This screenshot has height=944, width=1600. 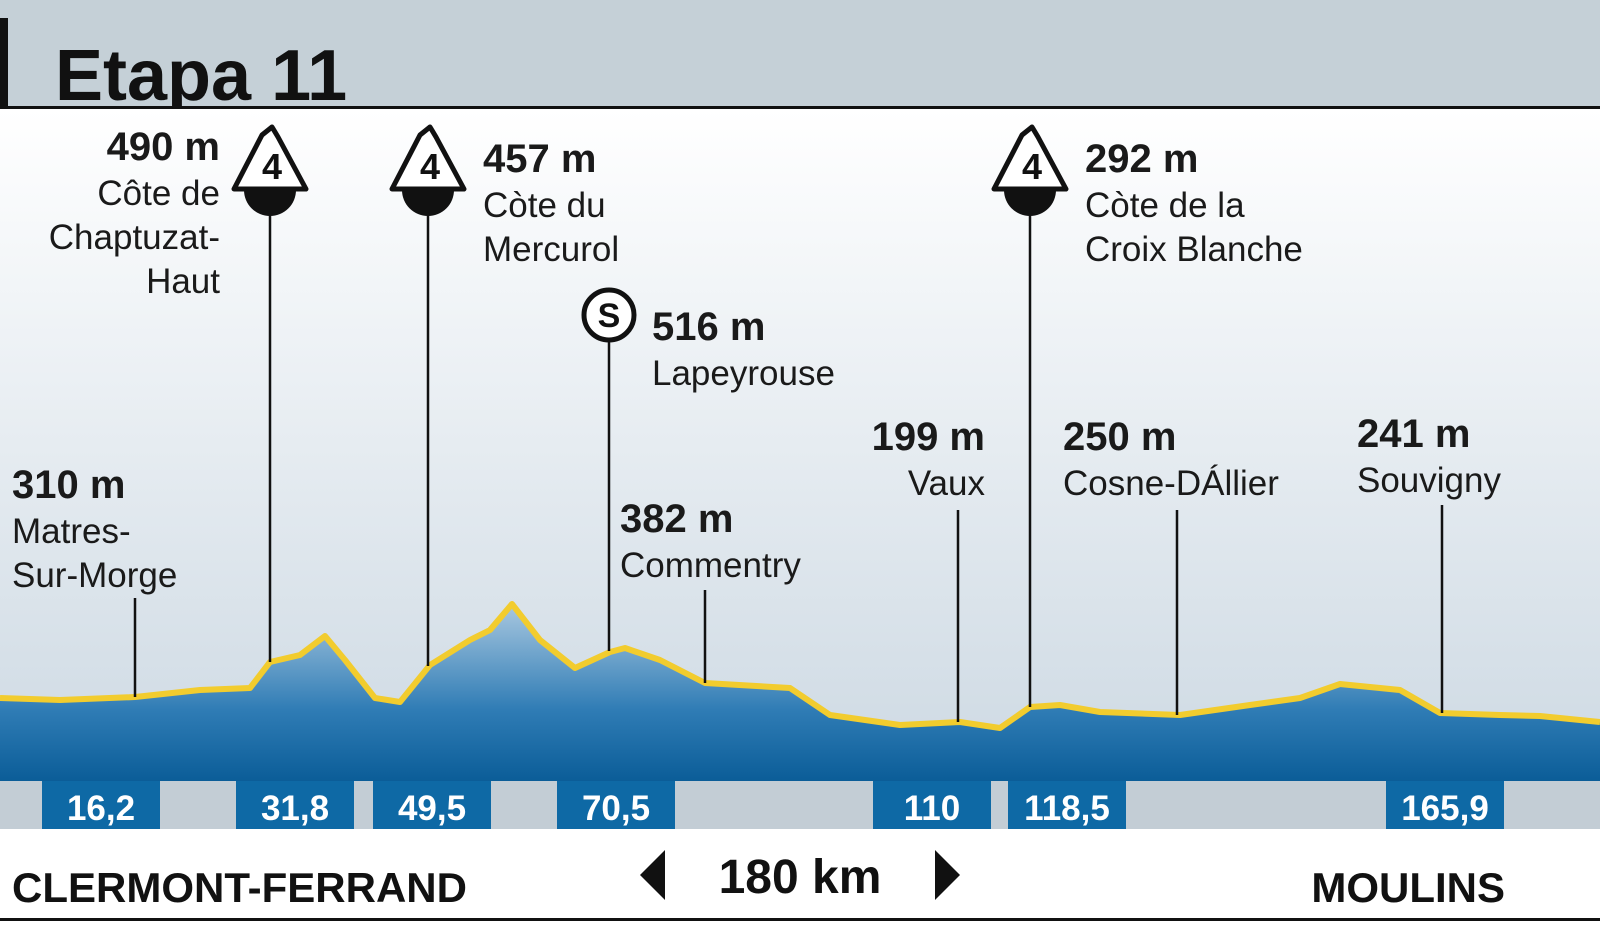 What do you see at coordinates (551, 249) in the screenshot?
I see `place-name: Mercurol` at bounding box center [551, 249].